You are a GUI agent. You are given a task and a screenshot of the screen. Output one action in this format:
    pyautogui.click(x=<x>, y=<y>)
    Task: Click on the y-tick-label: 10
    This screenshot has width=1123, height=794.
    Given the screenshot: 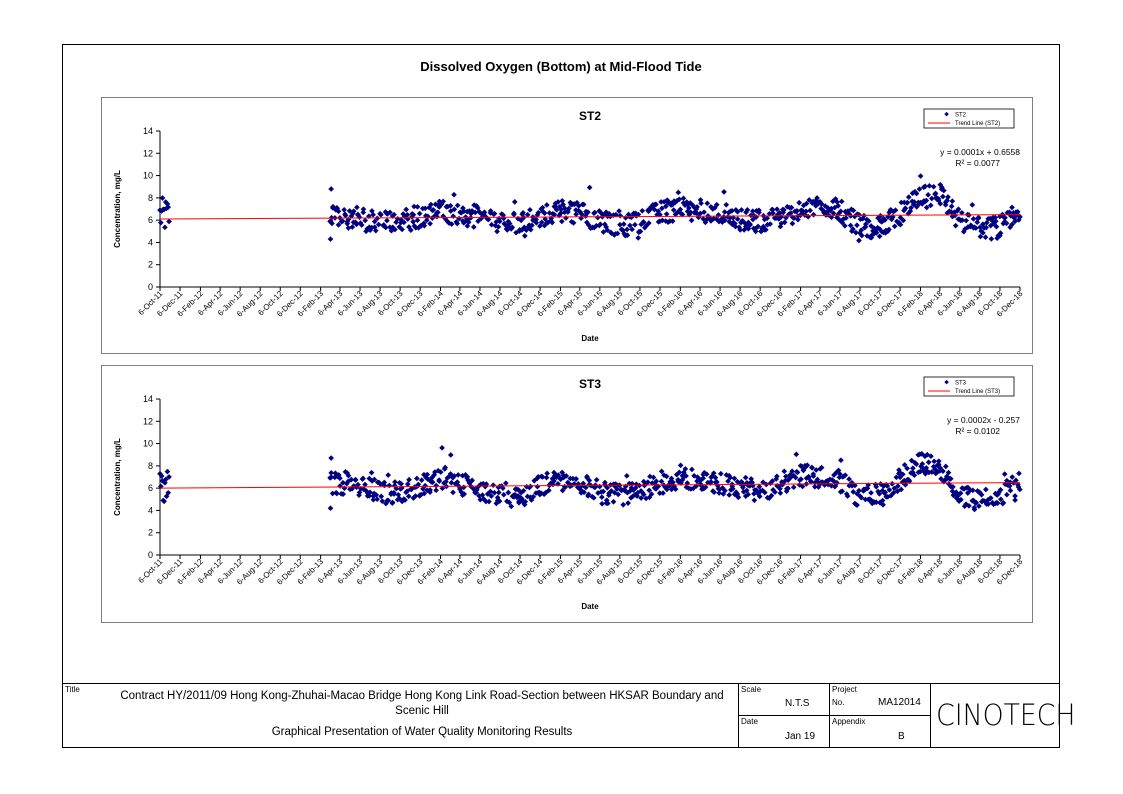 What is the action you would take?
    pyautogui.click(x=148, y=176)
    